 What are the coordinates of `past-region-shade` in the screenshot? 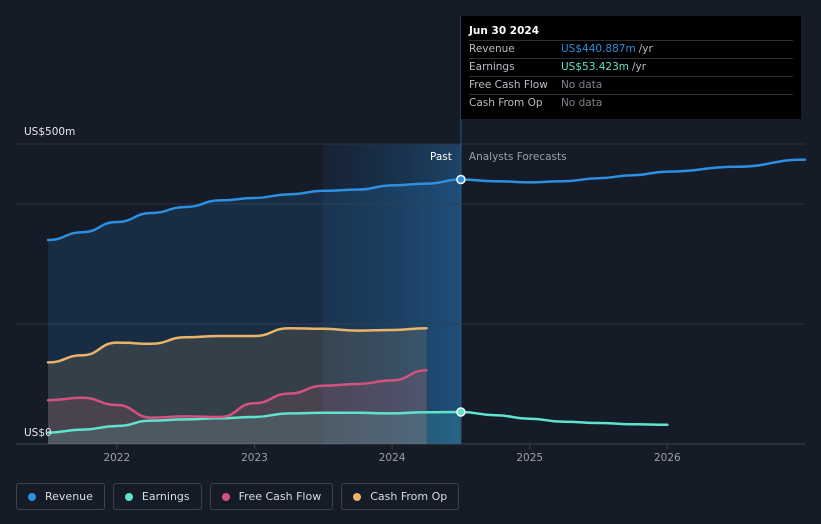 It's located at (392, 294).